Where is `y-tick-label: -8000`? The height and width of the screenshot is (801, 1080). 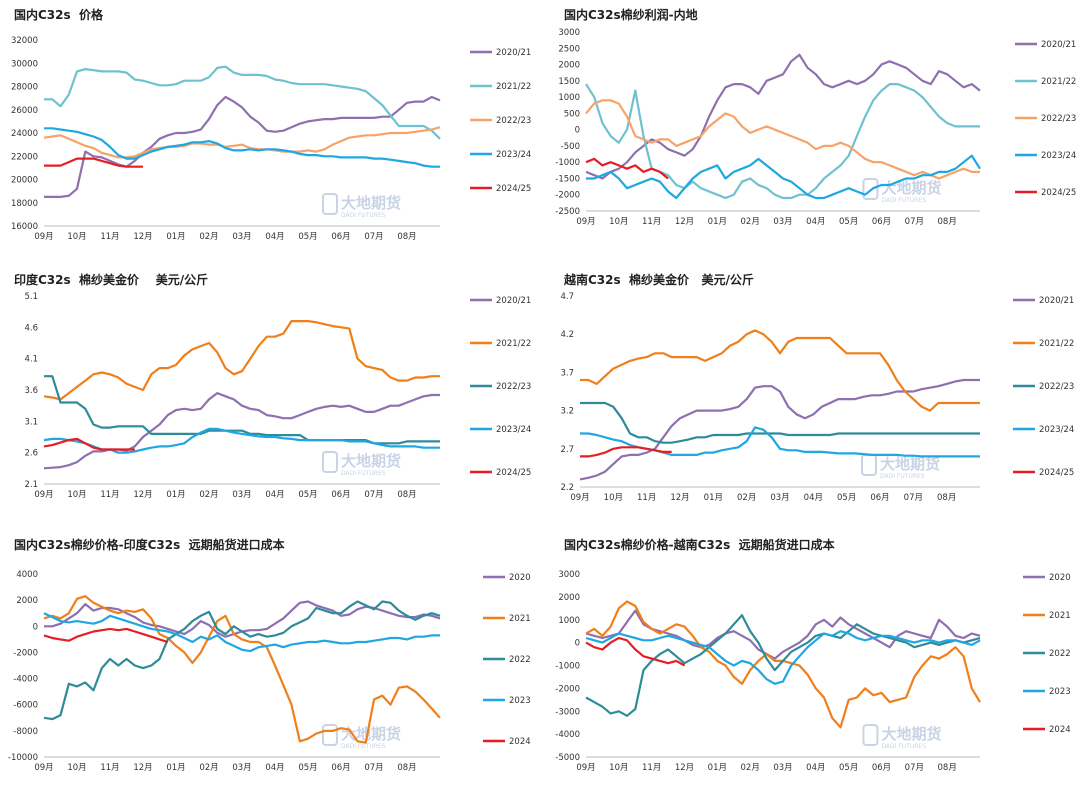 y-tick-label: -8000 is located at coordinates (25, 732).